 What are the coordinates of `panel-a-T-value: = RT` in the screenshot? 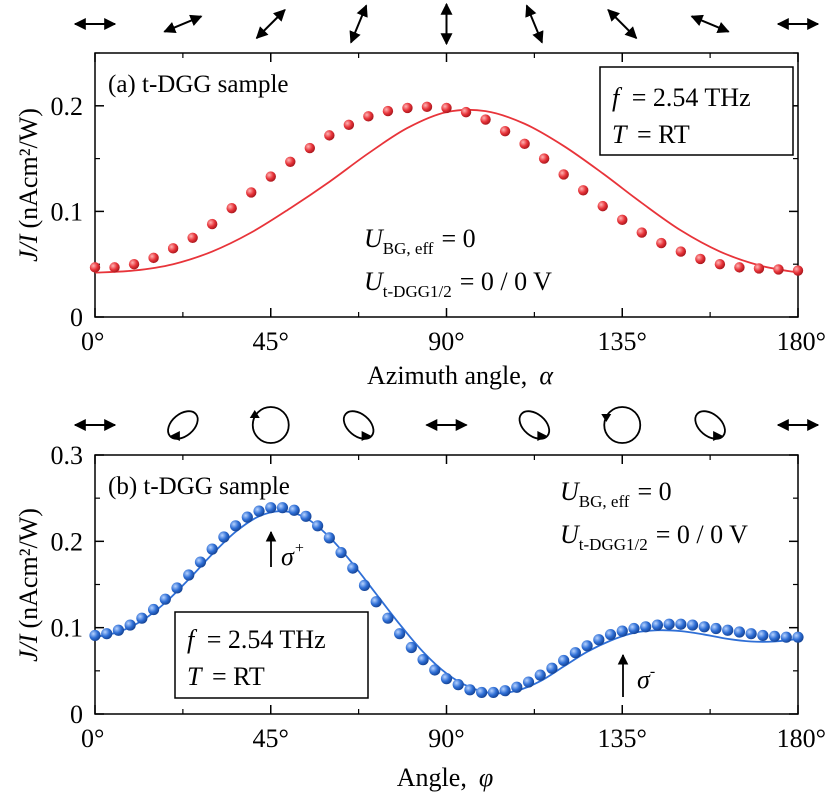 It's located at (663, 134).